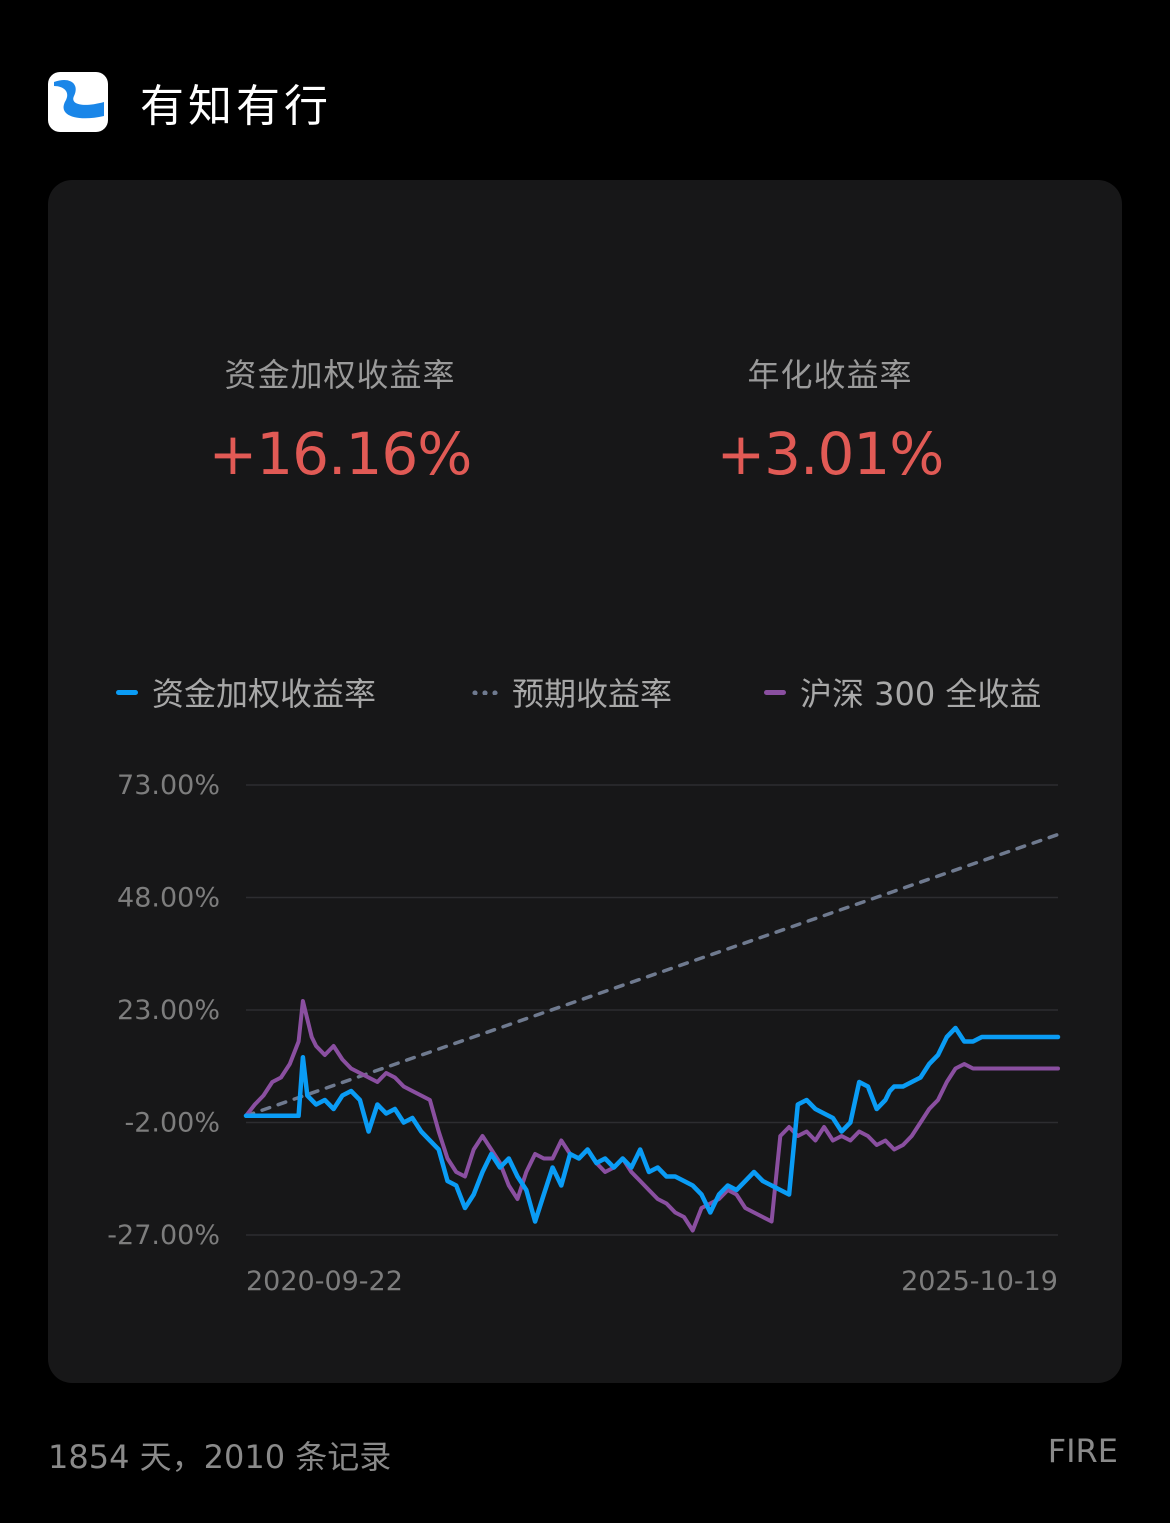 This screenshot has height=1523, width=1170. I want to click on metric-label: 年化收益率, so click(830, 375).